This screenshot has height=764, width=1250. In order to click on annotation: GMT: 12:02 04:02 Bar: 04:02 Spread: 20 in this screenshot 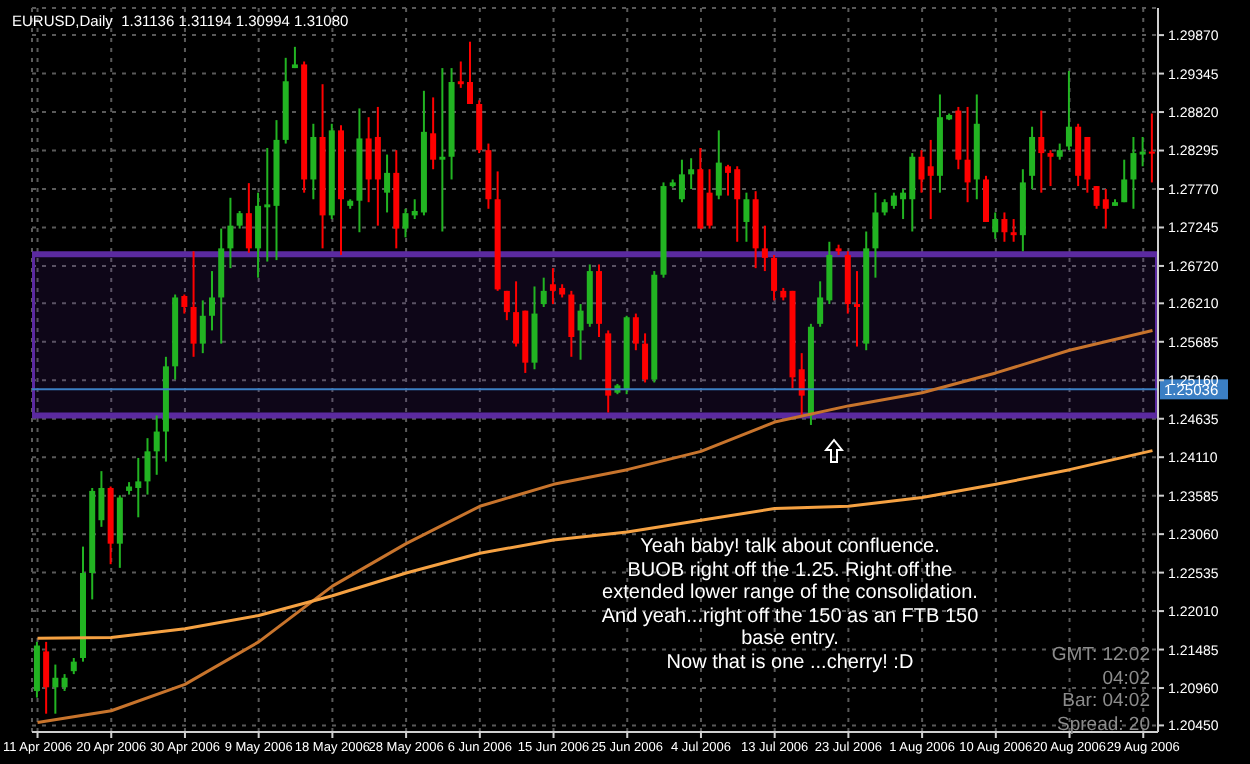, I will do `click(1099, 690)`.